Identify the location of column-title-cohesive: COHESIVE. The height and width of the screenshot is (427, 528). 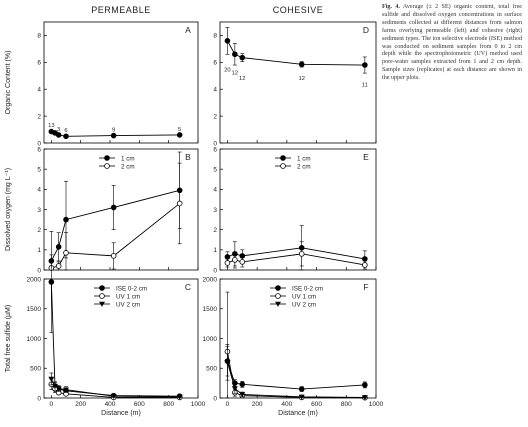
(298, 10).